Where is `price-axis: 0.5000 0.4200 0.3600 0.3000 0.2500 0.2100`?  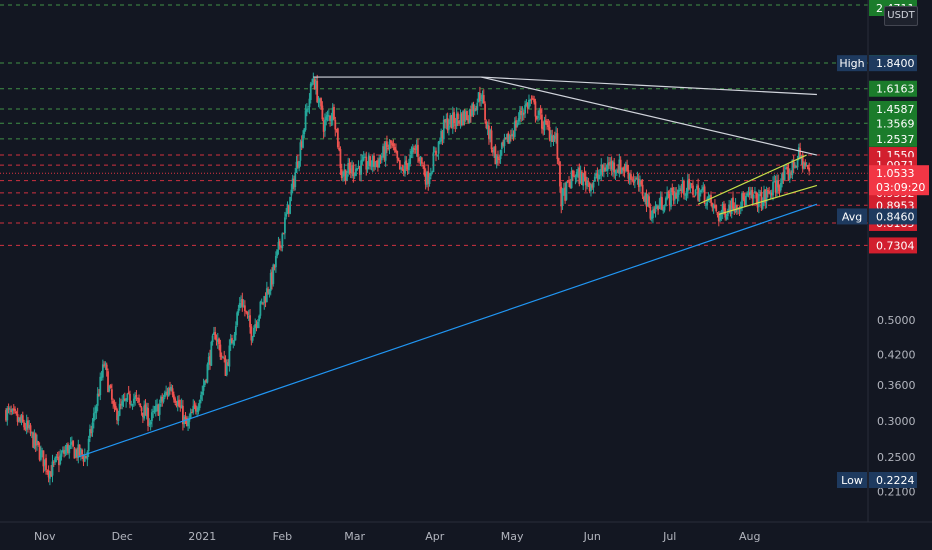
price-axis: 0.5000 0.4200 0.3600 0.3000 0.2500 0.2100 is located at coordinates (896, 406).